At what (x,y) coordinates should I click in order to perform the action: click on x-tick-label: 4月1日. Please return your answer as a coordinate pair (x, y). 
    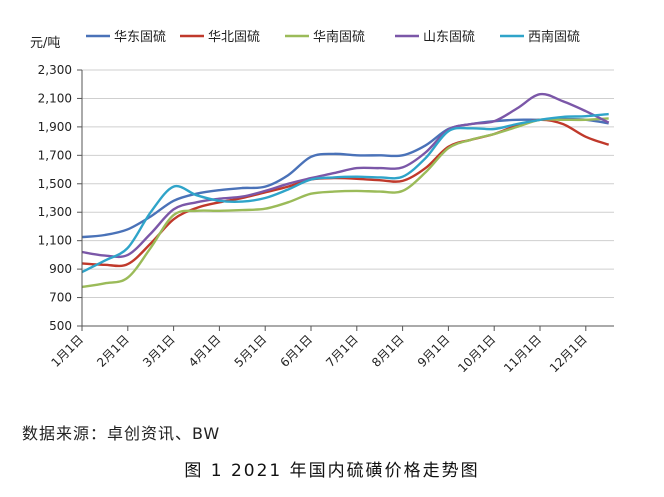
    Looking at the image, I should click on (205, 351).